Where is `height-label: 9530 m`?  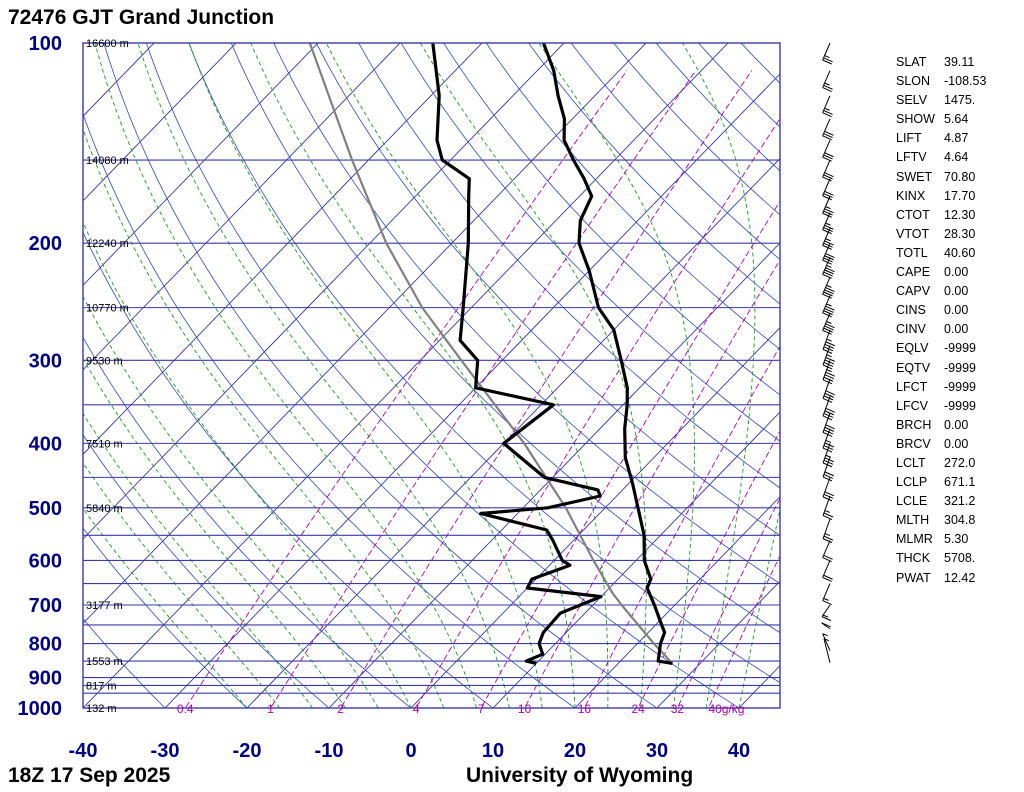
height-label: 9530 m is located at coordinates (104, 361).